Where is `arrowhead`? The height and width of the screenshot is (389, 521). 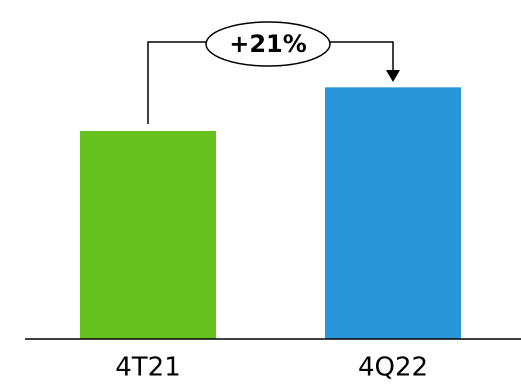 arrowhead is located at coordinates (393, 76).